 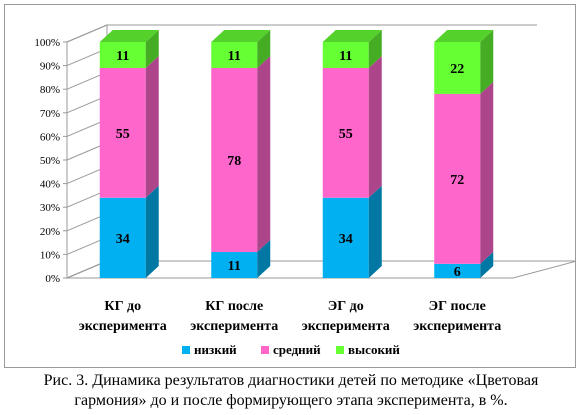 What do you see at coordinates (50, 232) in the screenshot?
I see `y-tick-label: 20%` at bounding box center [50, 232].